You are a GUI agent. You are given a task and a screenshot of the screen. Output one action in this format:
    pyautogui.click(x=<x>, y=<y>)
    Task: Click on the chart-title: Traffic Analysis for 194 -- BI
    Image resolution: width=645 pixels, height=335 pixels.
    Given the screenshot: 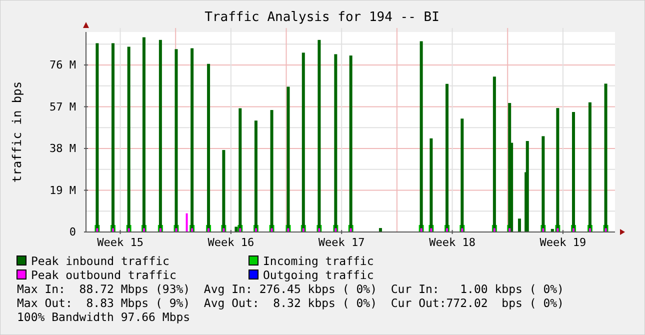 What is the action you would take?
    pyautogui.click(x=322, y=17)
    